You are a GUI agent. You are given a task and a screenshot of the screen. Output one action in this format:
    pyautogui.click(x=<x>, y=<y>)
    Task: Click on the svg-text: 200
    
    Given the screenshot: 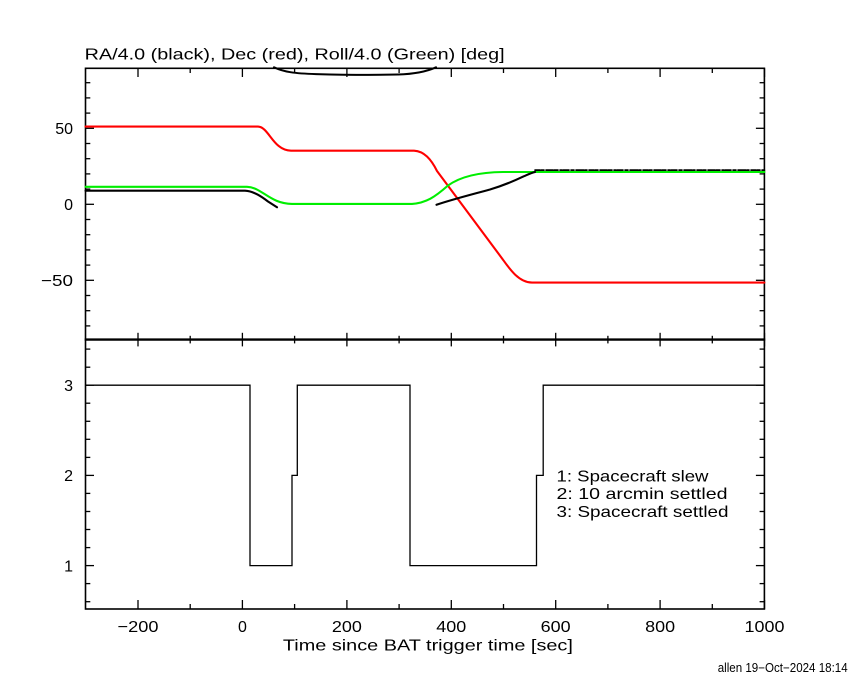 What is the action you would take?
    pyautogui.click(x=347, y=627)
    